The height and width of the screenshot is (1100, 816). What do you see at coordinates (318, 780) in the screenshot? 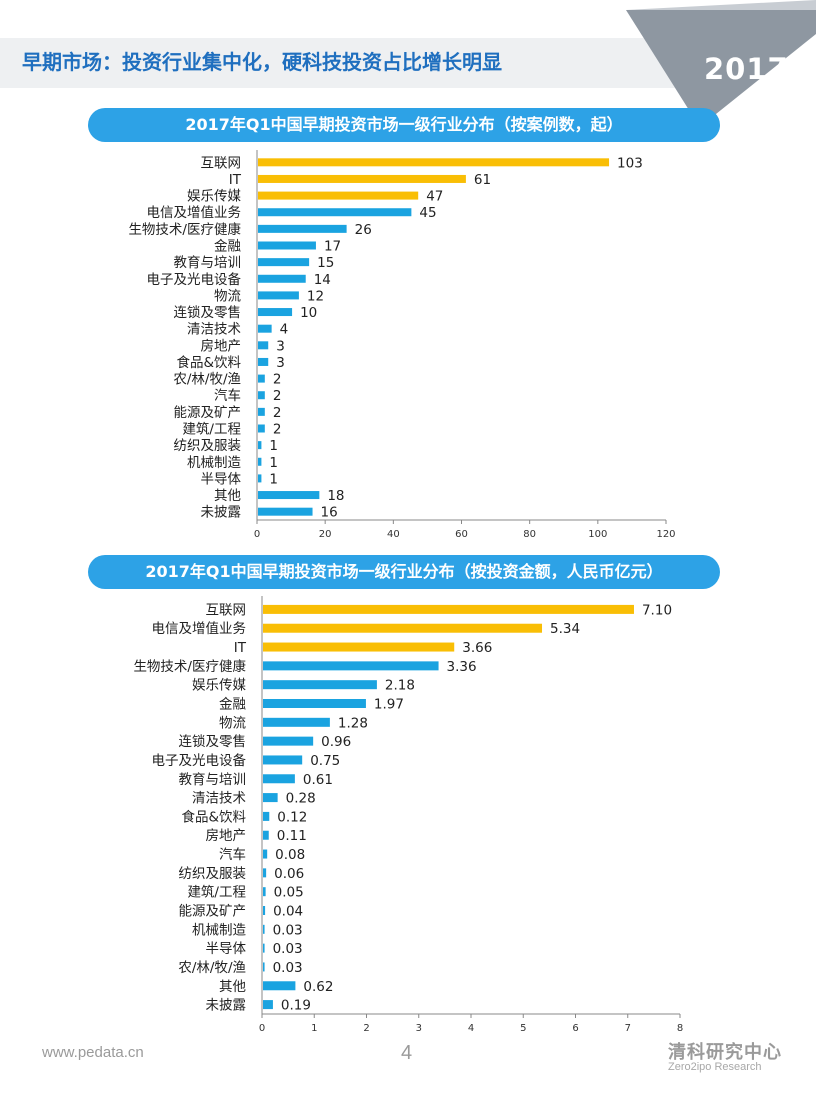
I see `value-label: 0.61` at bounding box center [318, 780].